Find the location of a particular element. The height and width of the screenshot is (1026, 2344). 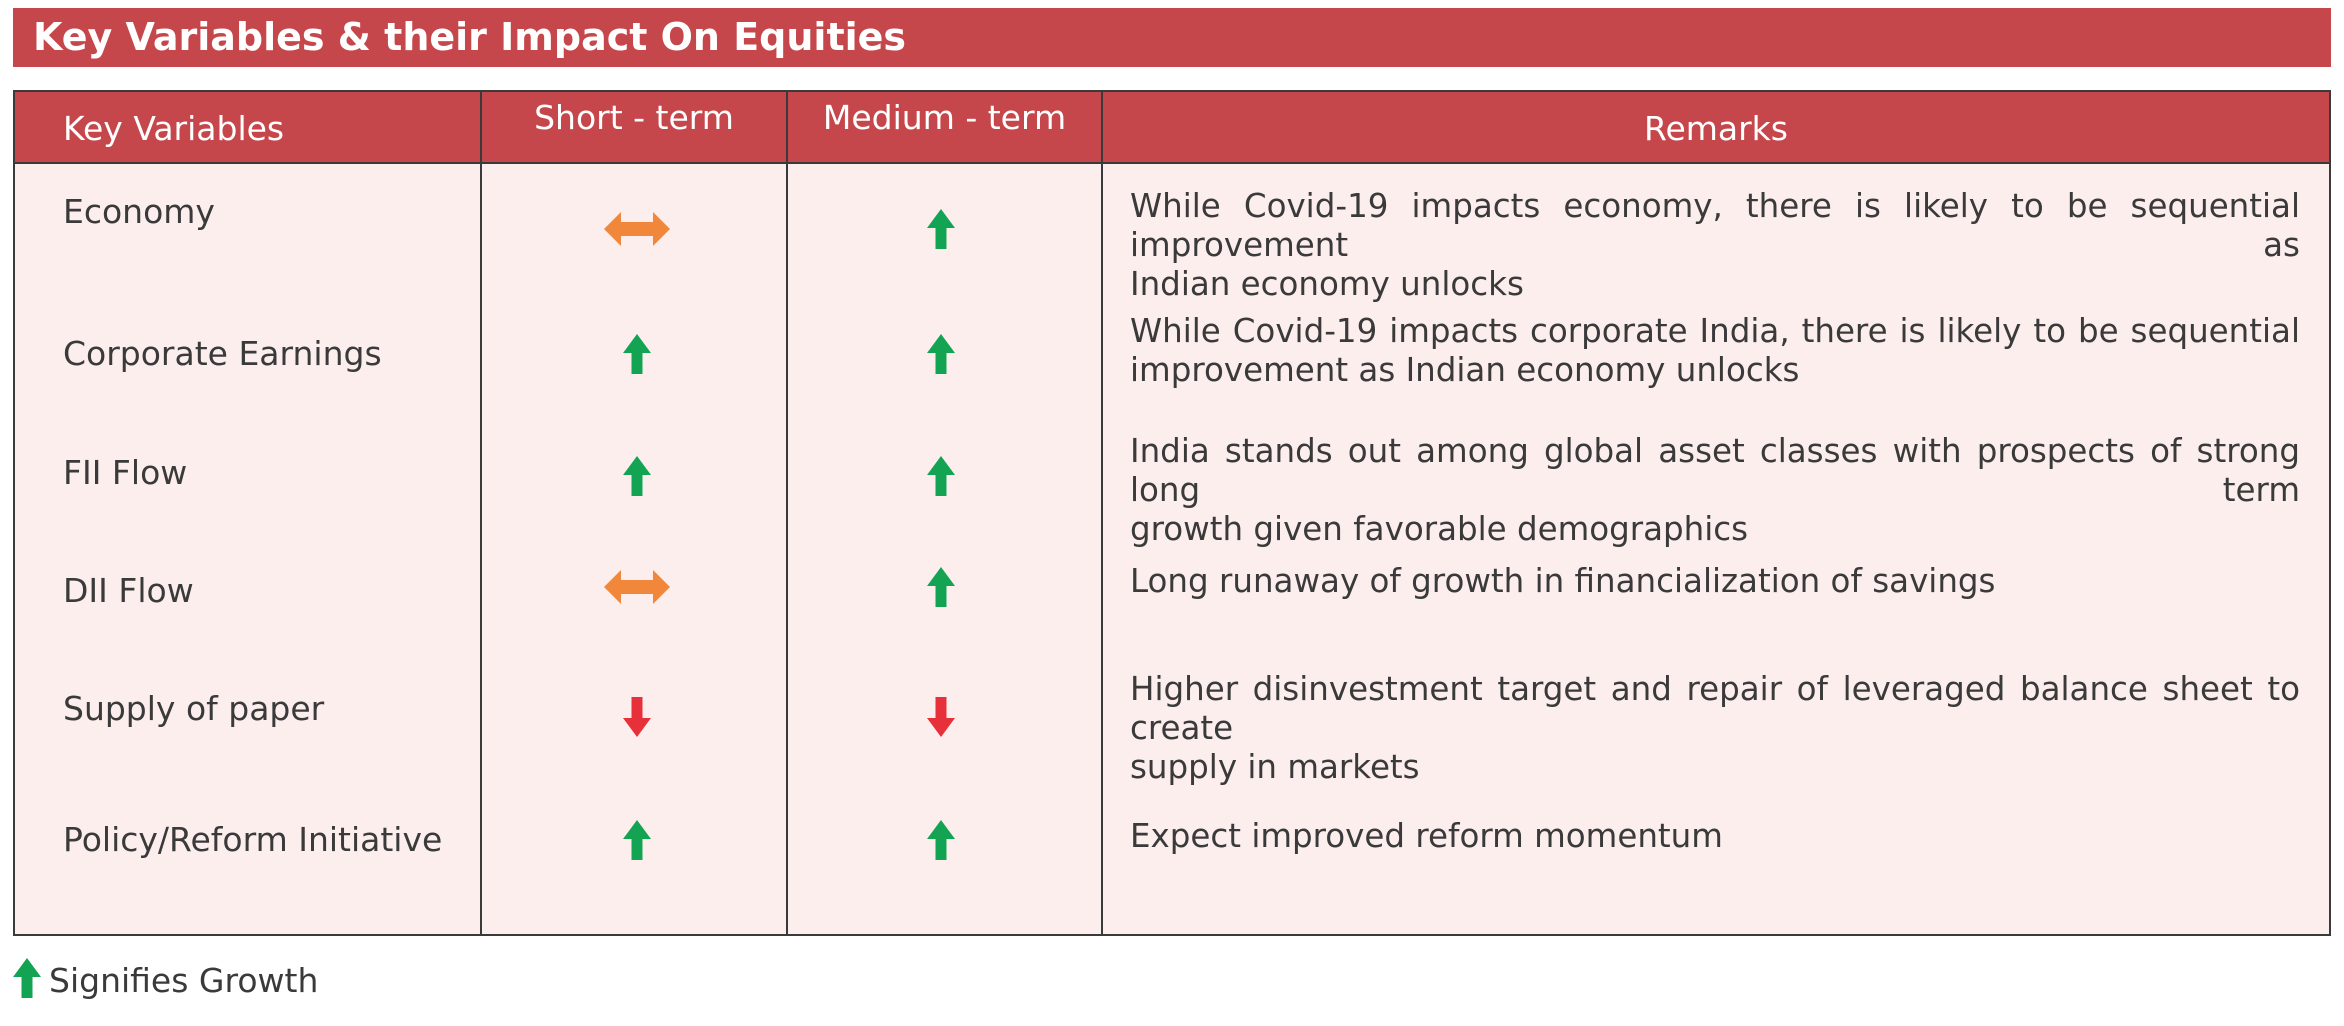

row-variable: DII Flow is located at coordinates (128, 590).